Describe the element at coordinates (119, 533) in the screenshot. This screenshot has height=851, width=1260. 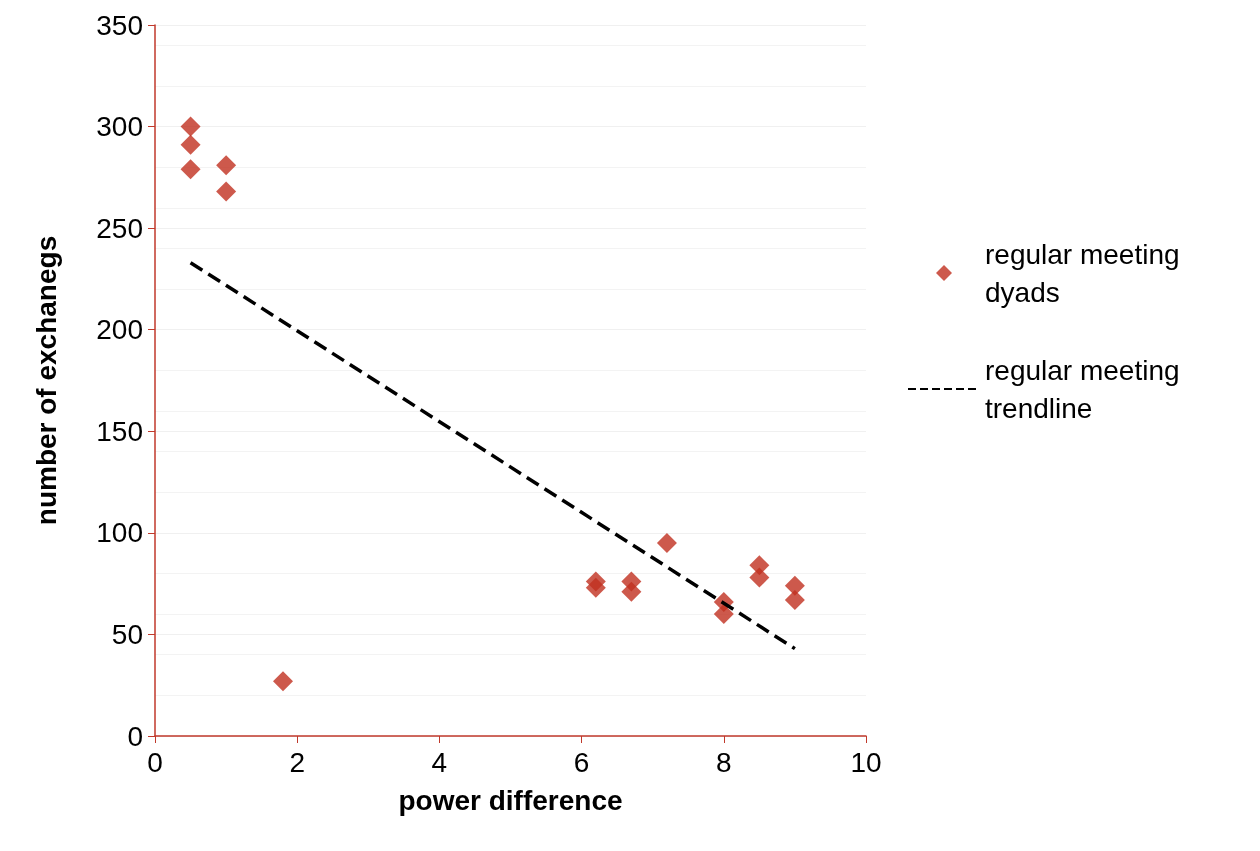
I see `y-tick-label: 100` at that location.